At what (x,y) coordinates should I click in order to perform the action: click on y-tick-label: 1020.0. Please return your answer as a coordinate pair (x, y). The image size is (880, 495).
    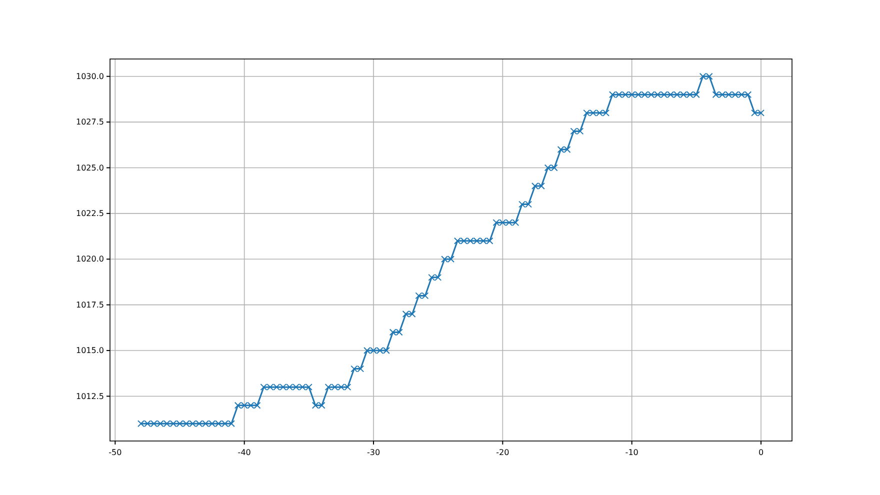
    Looking at the image, I should click on (90, 259).